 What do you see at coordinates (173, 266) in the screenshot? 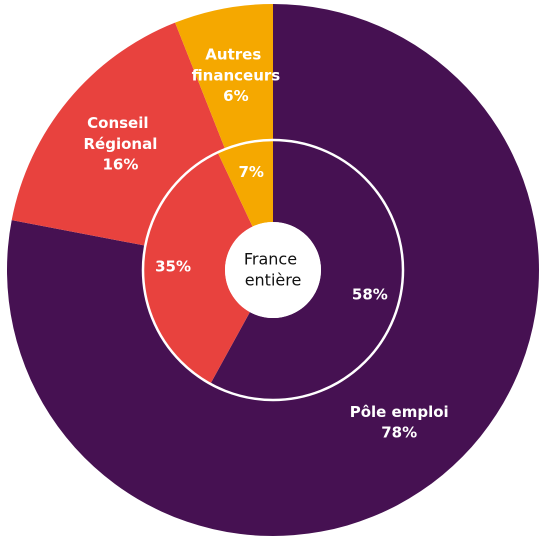
I see `value-label: 35%` at bounding box center [173, 266].